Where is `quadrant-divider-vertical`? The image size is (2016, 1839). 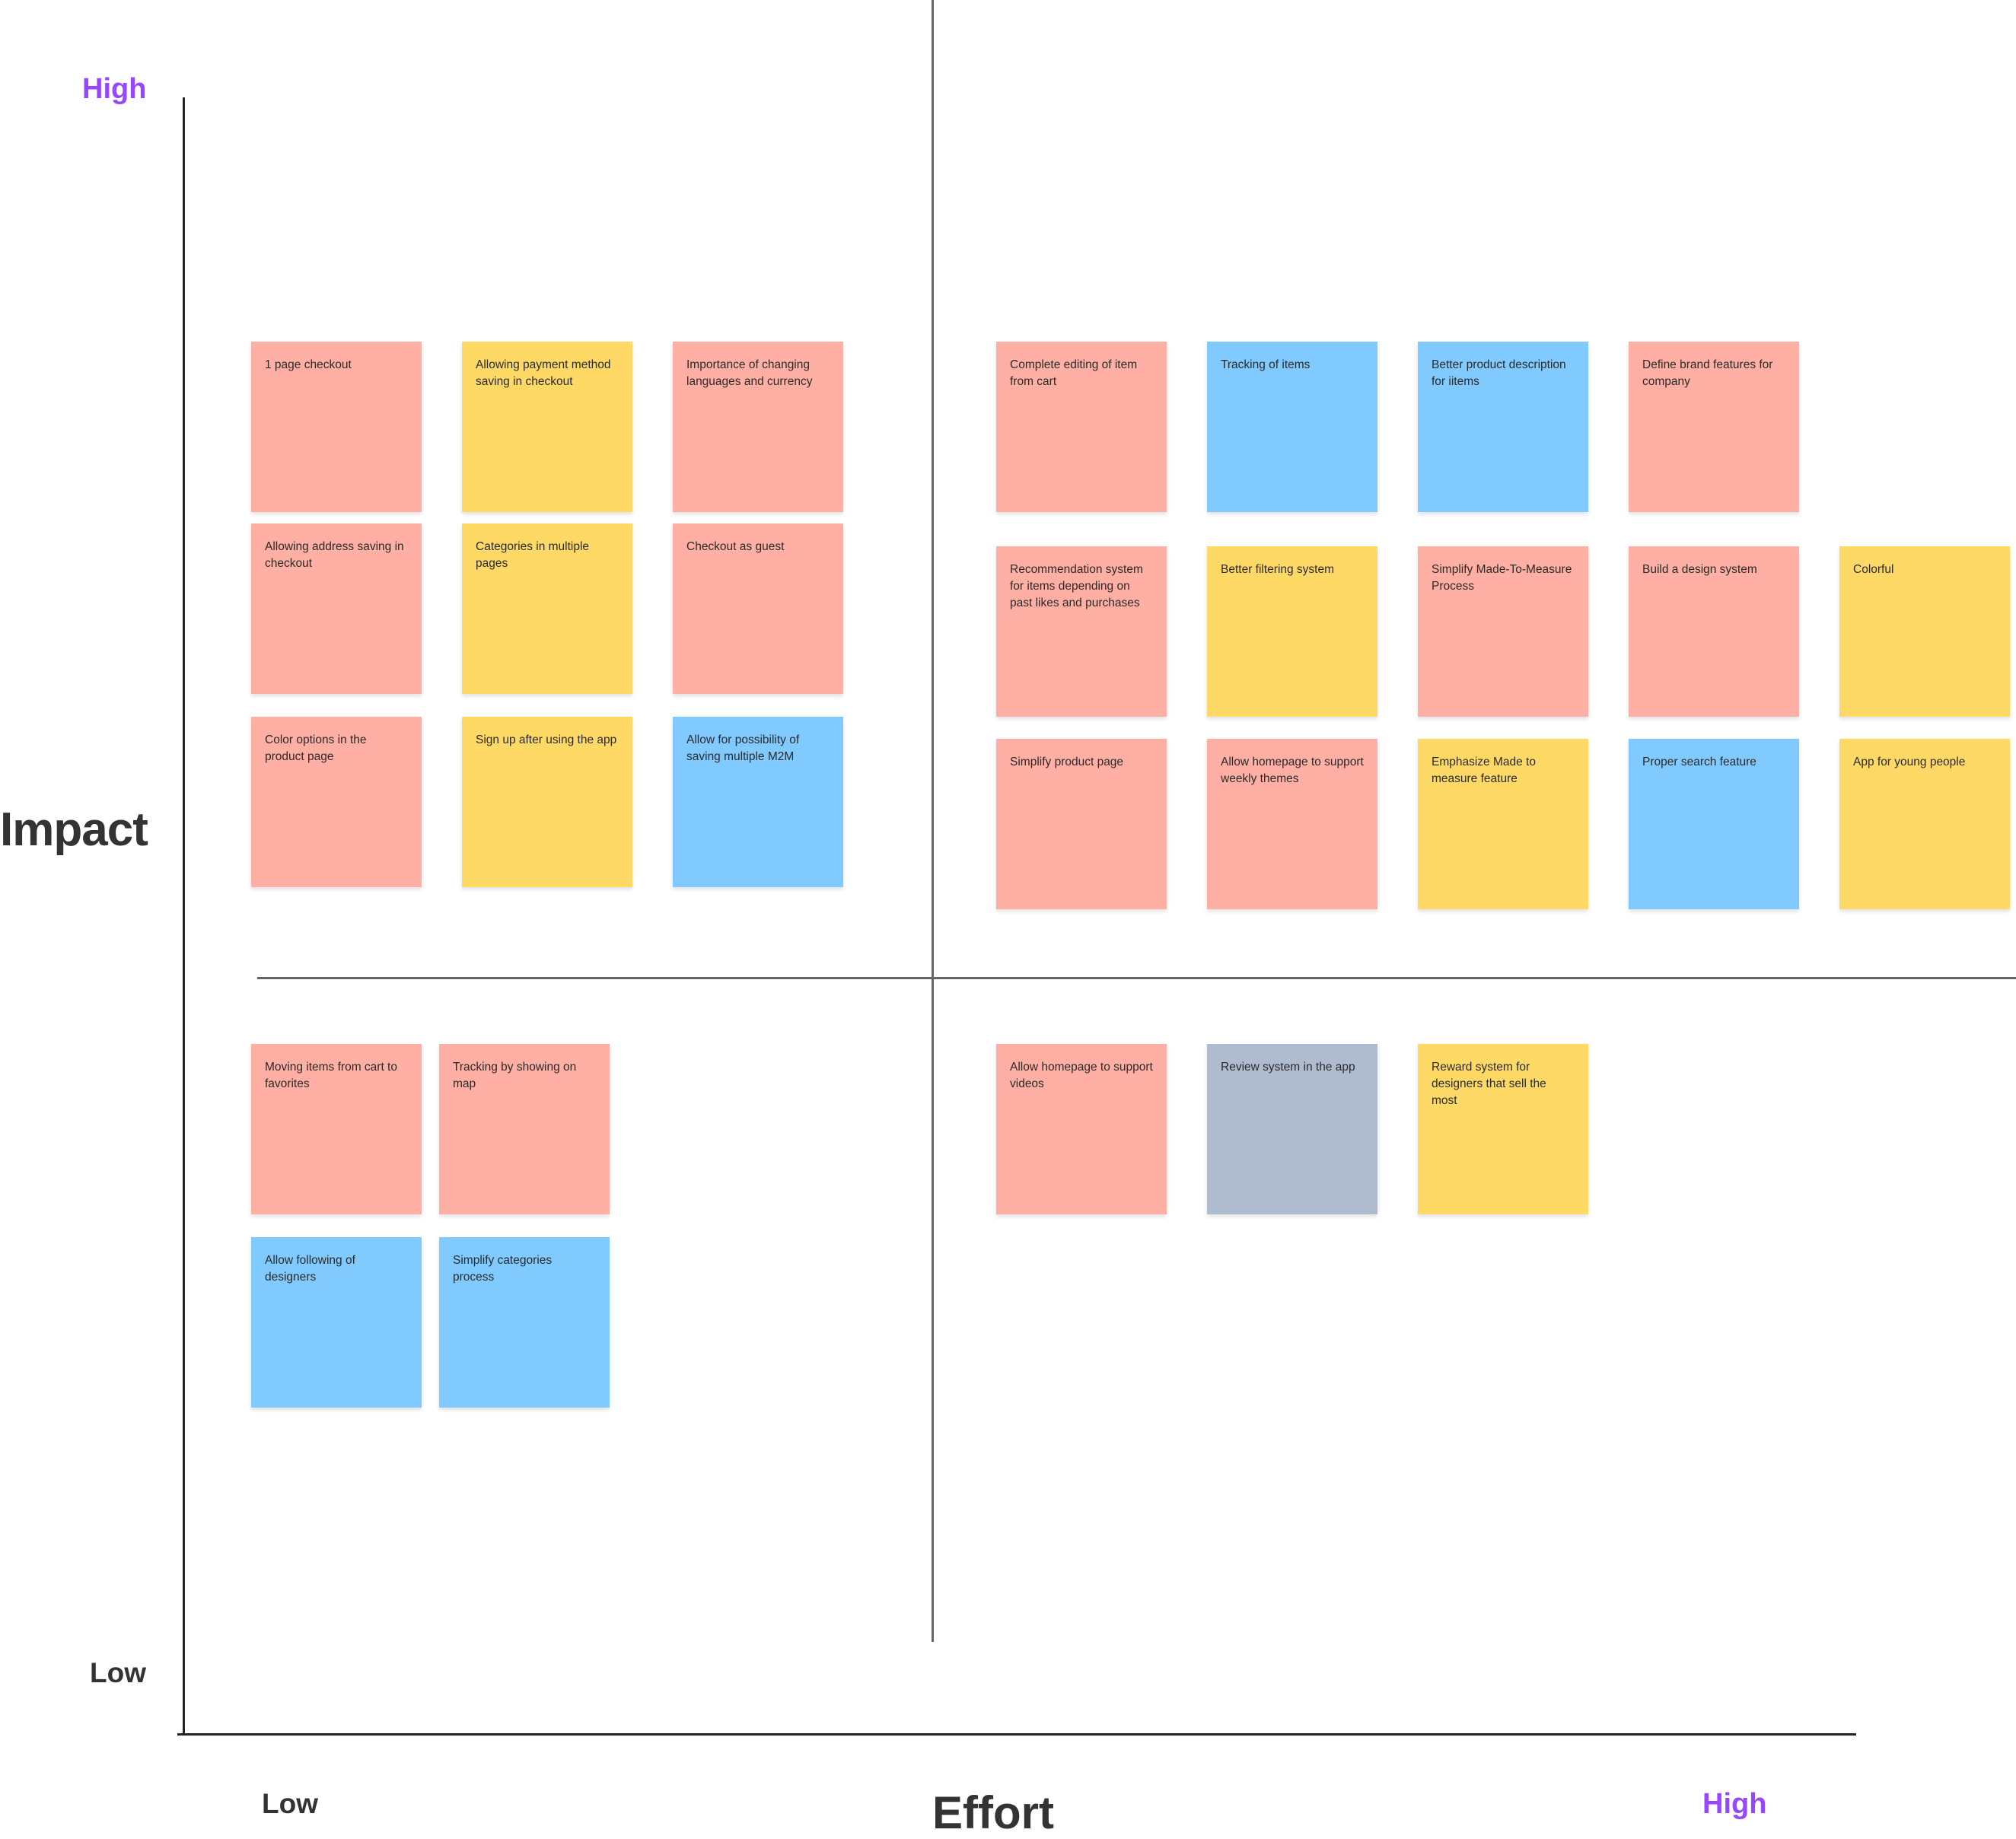
quadrant-divider-vertical is located at coordinates (933, 821).